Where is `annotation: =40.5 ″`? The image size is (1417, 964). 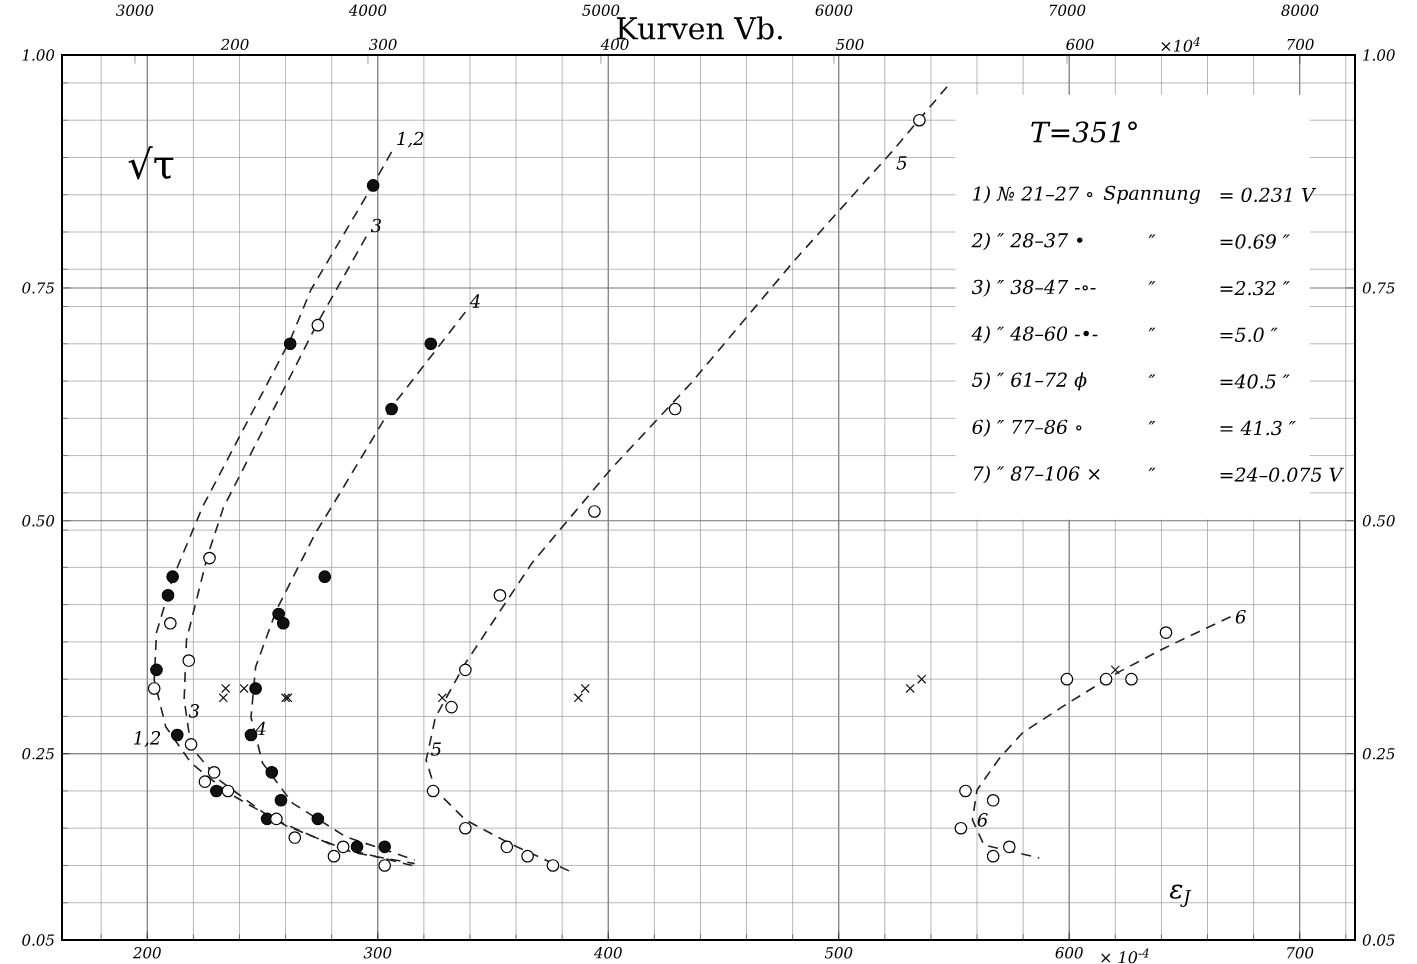 annotation: =40.5 ″ is located at coordinates (1255, 381).